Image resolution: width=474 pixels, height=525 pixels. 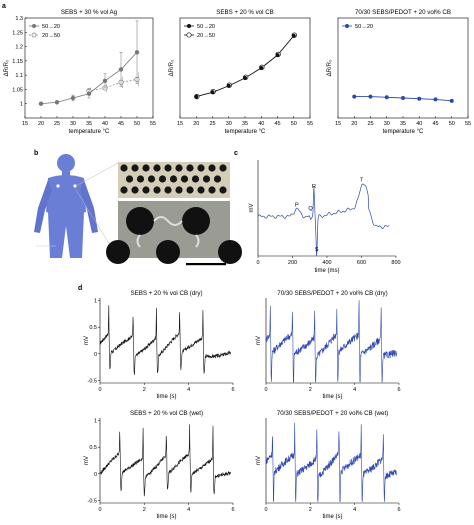 What do you see at coordinates (403, 12) in the screenshot?
I see `chart-title: 70/30 SEBS/PEDOT + 20 vol% CB` at bounding box center [403, 12].